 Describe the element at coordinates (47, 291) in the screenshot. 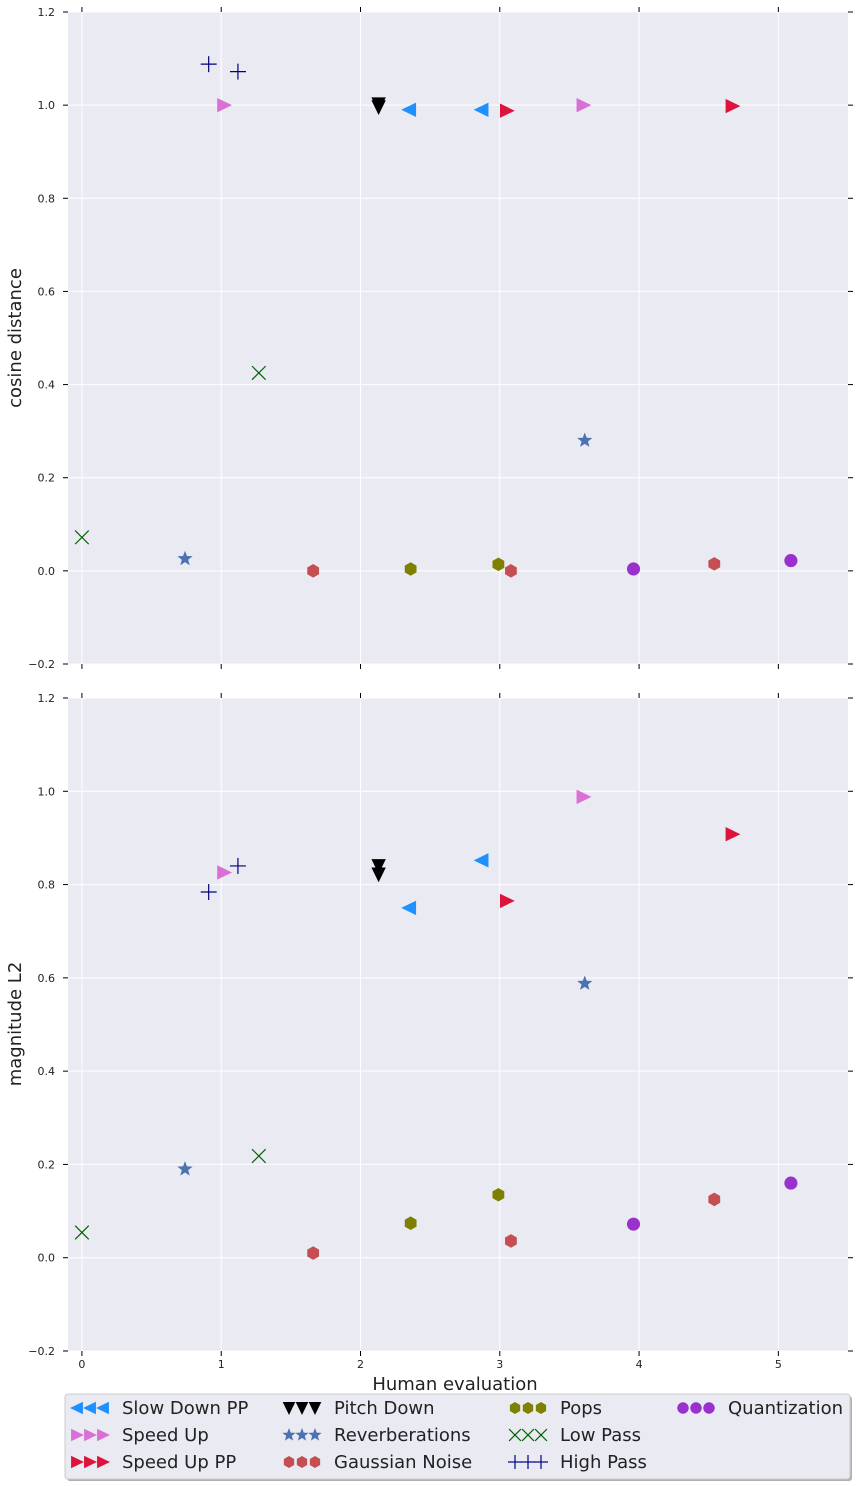

I see `top-y-tick-label: 0.6` at that location.